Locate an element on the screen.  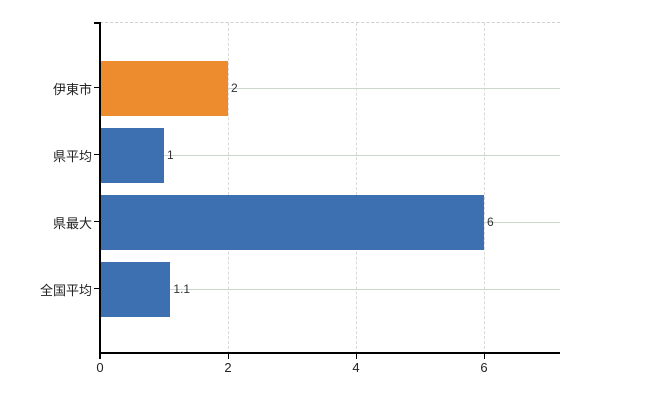
category-label: 県平均 is located at coordinates (72, 156).